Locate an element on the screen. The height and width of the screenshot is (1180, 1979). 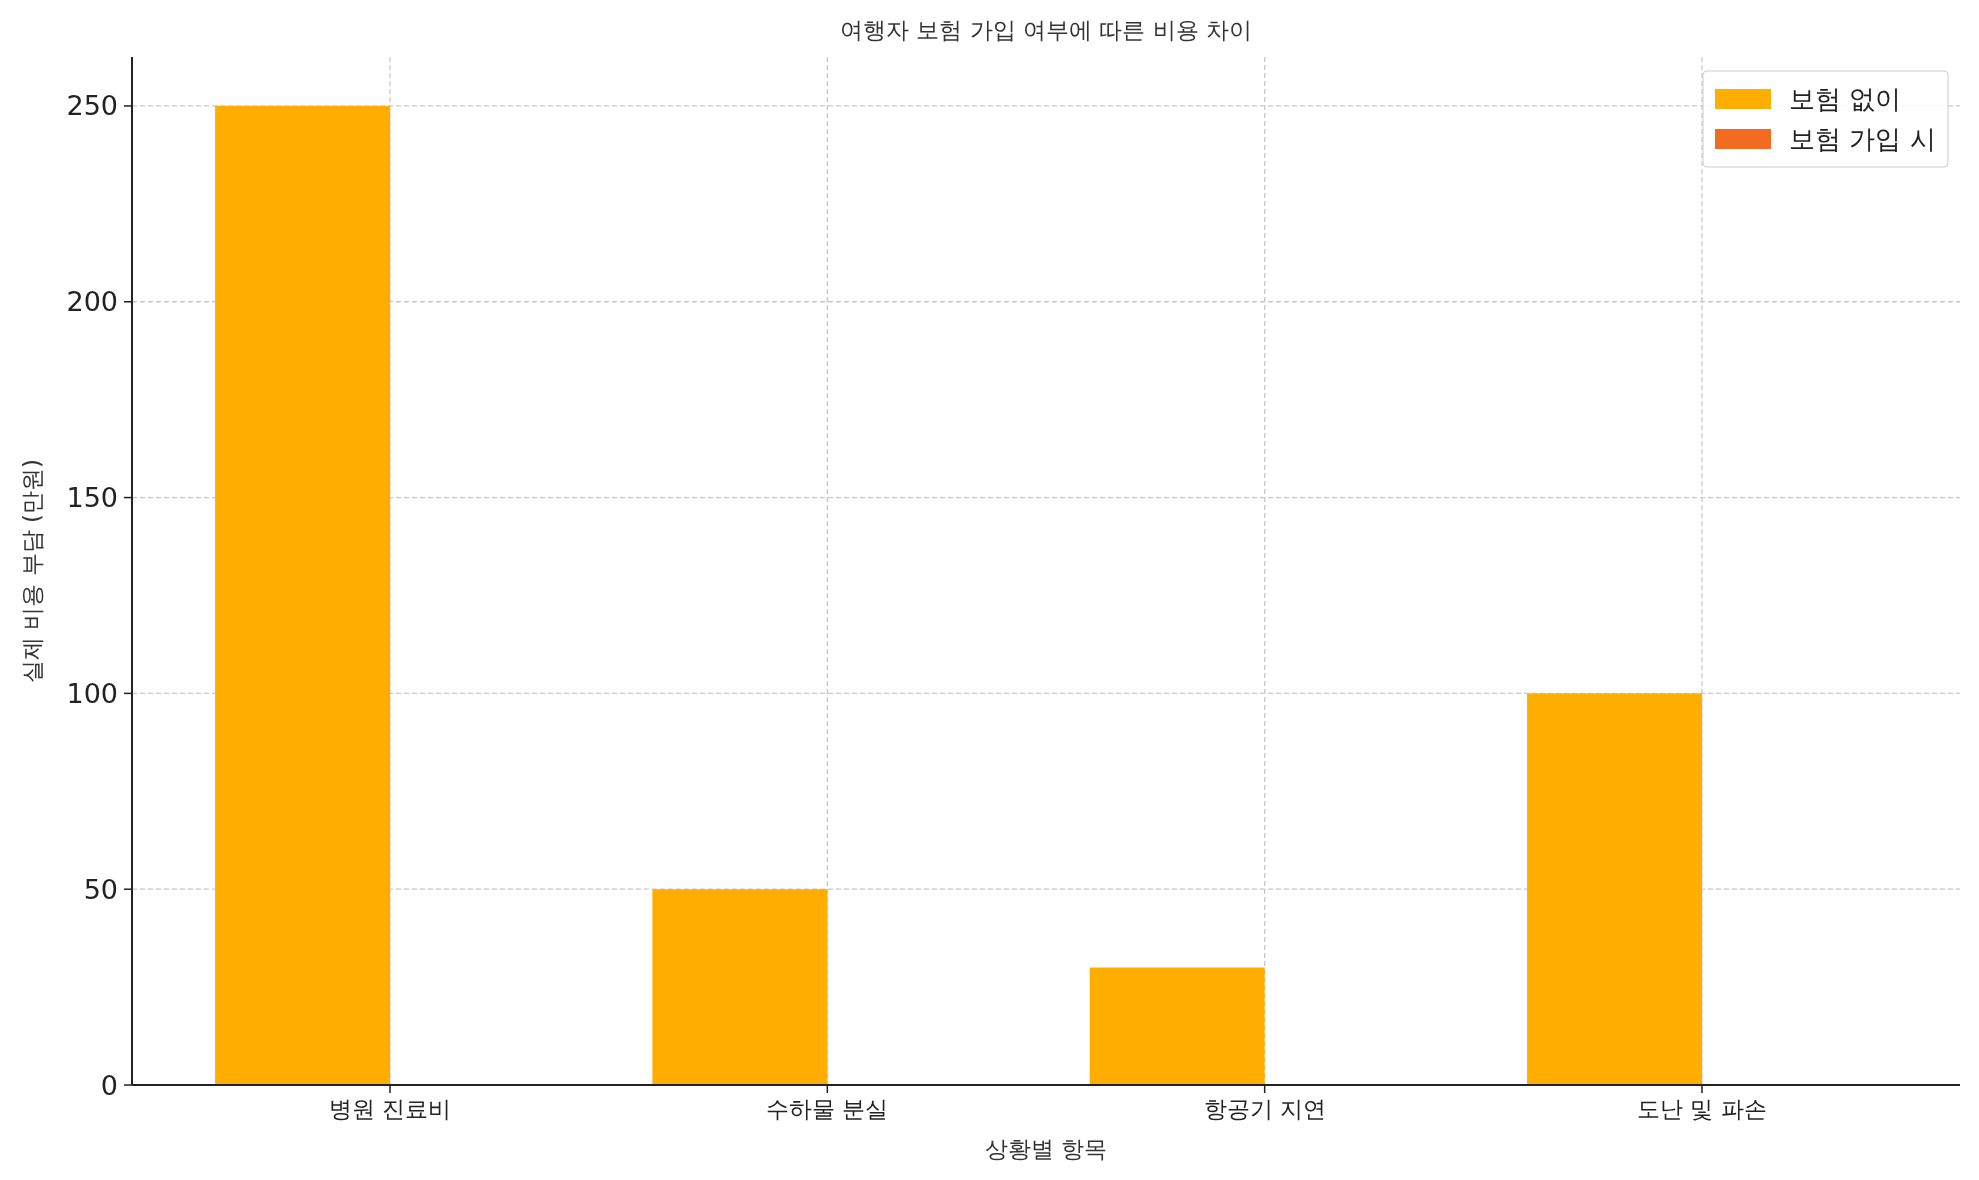
x-axis-title: 상황별 항목 is located at coordinates (1046, 1149).